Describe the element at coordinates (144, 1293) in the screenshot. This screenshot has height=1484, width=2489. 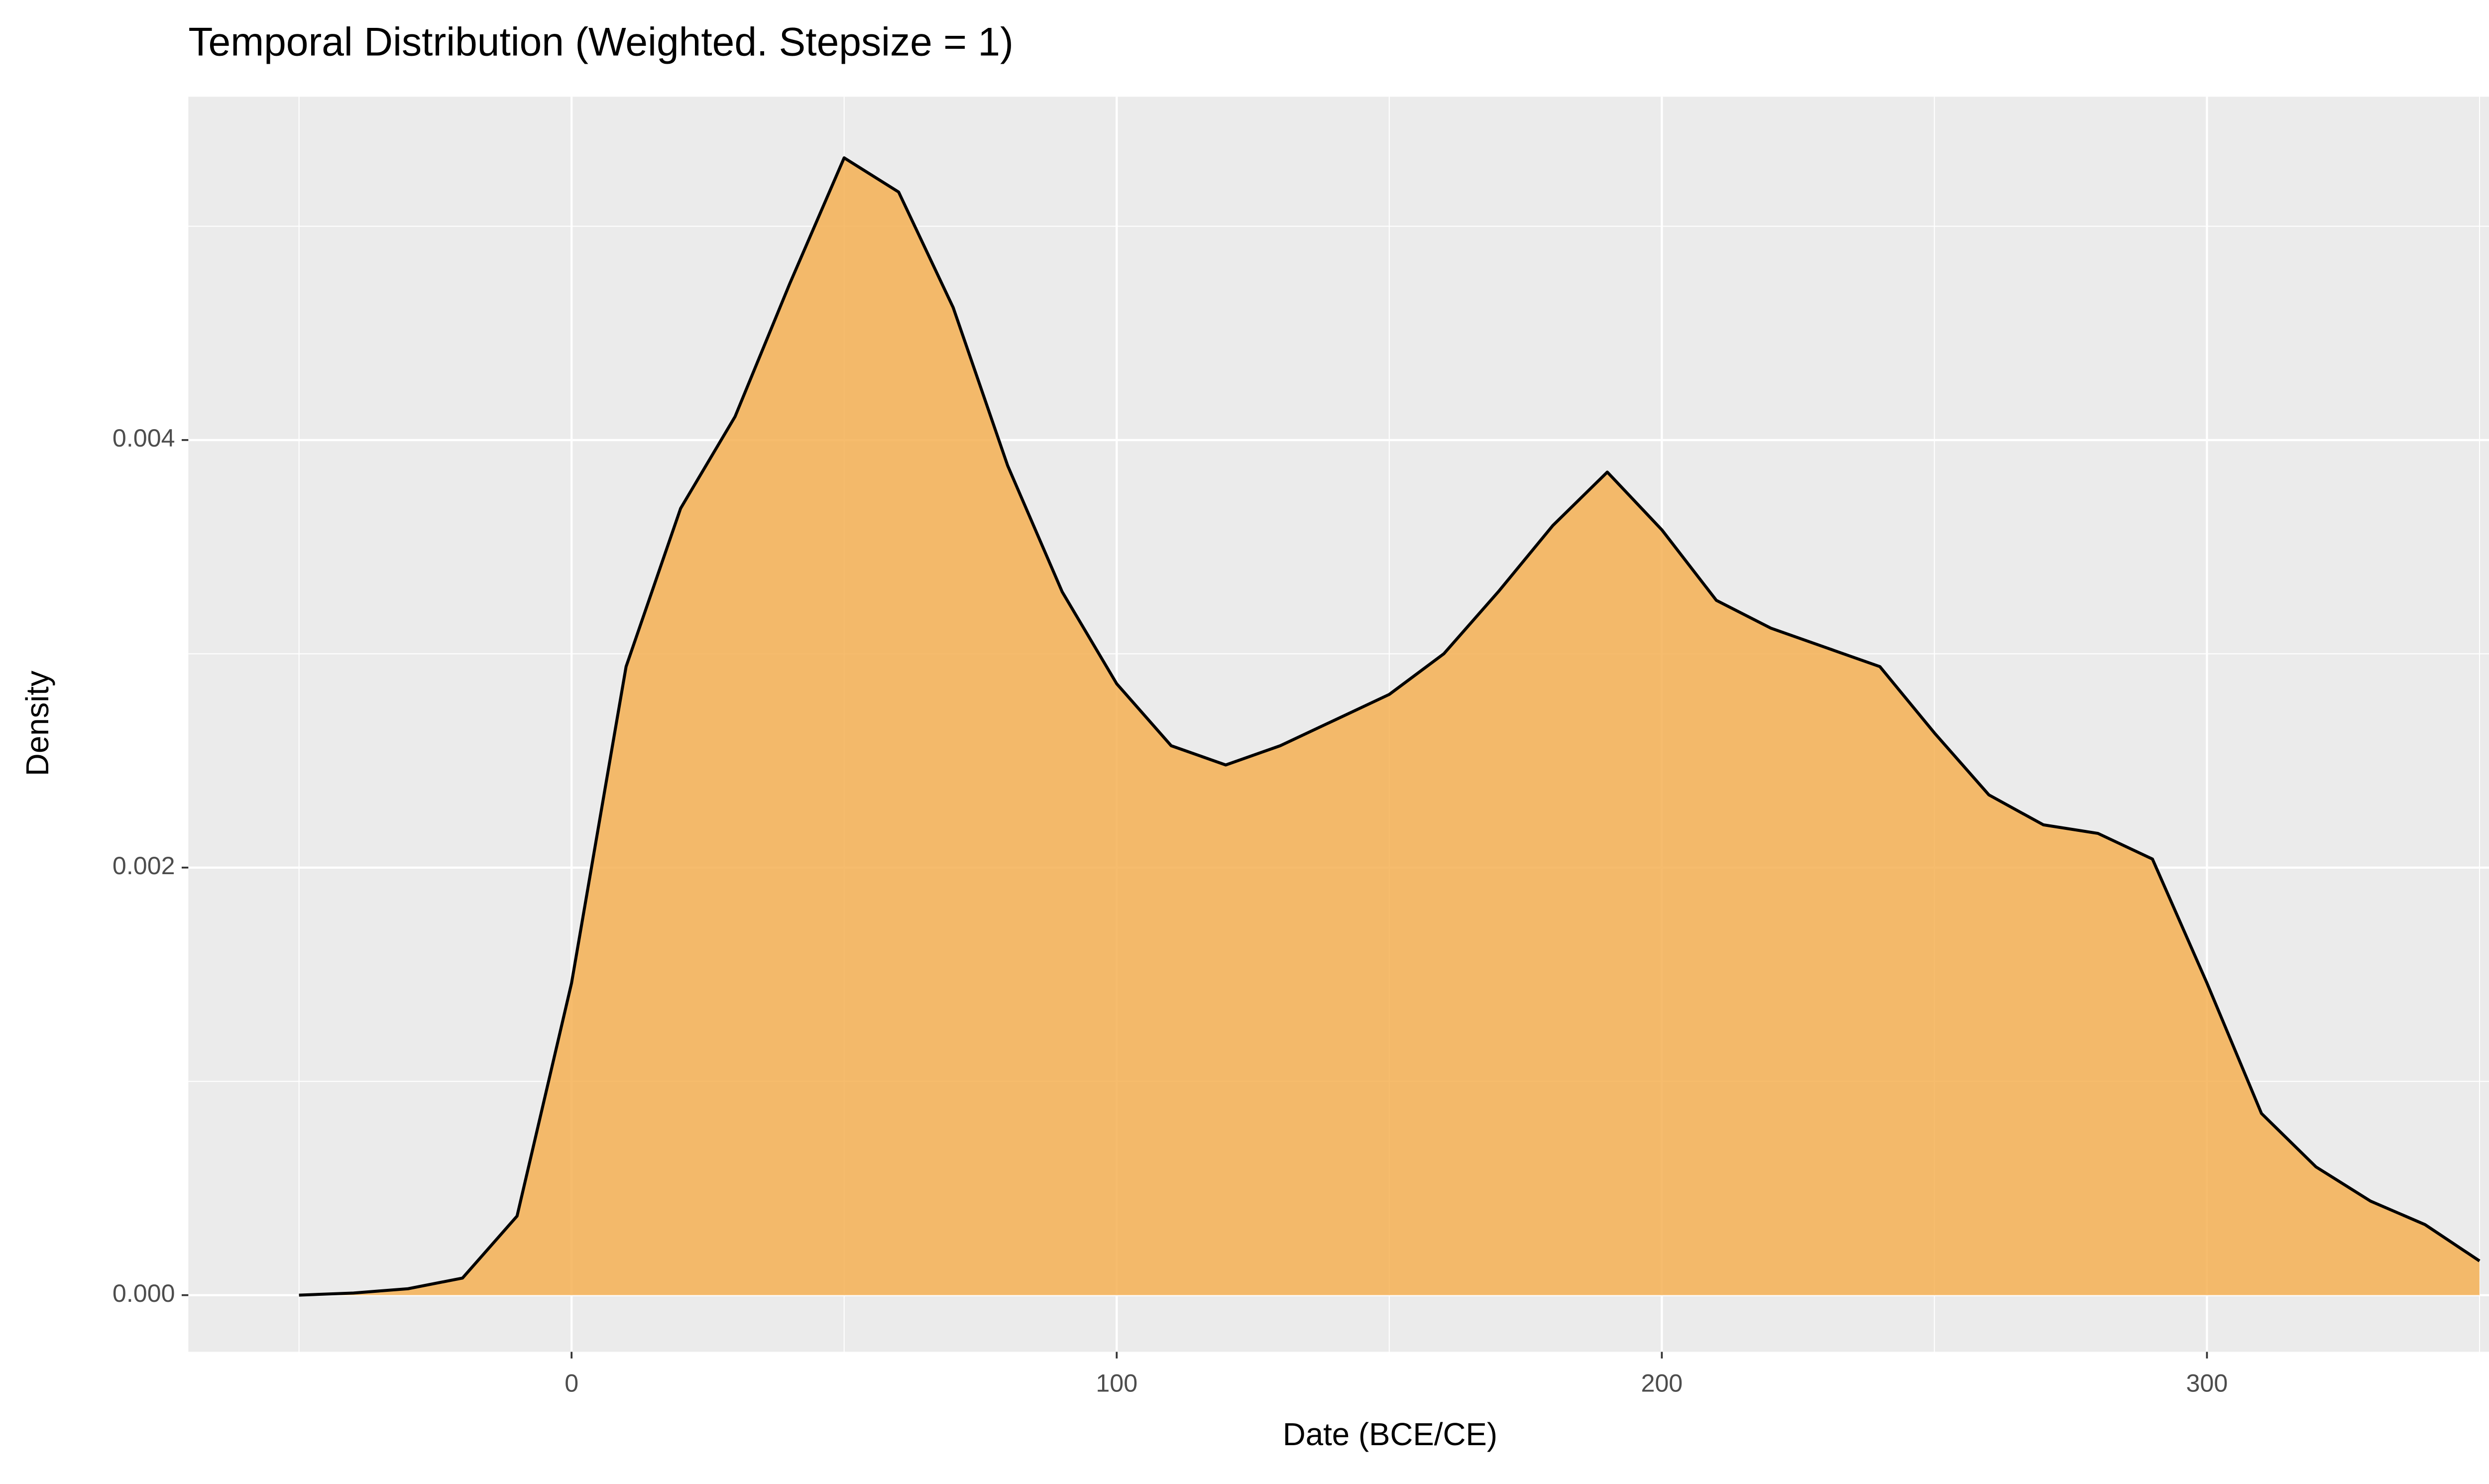
I see `y-tick-label: 0.000` at that location.